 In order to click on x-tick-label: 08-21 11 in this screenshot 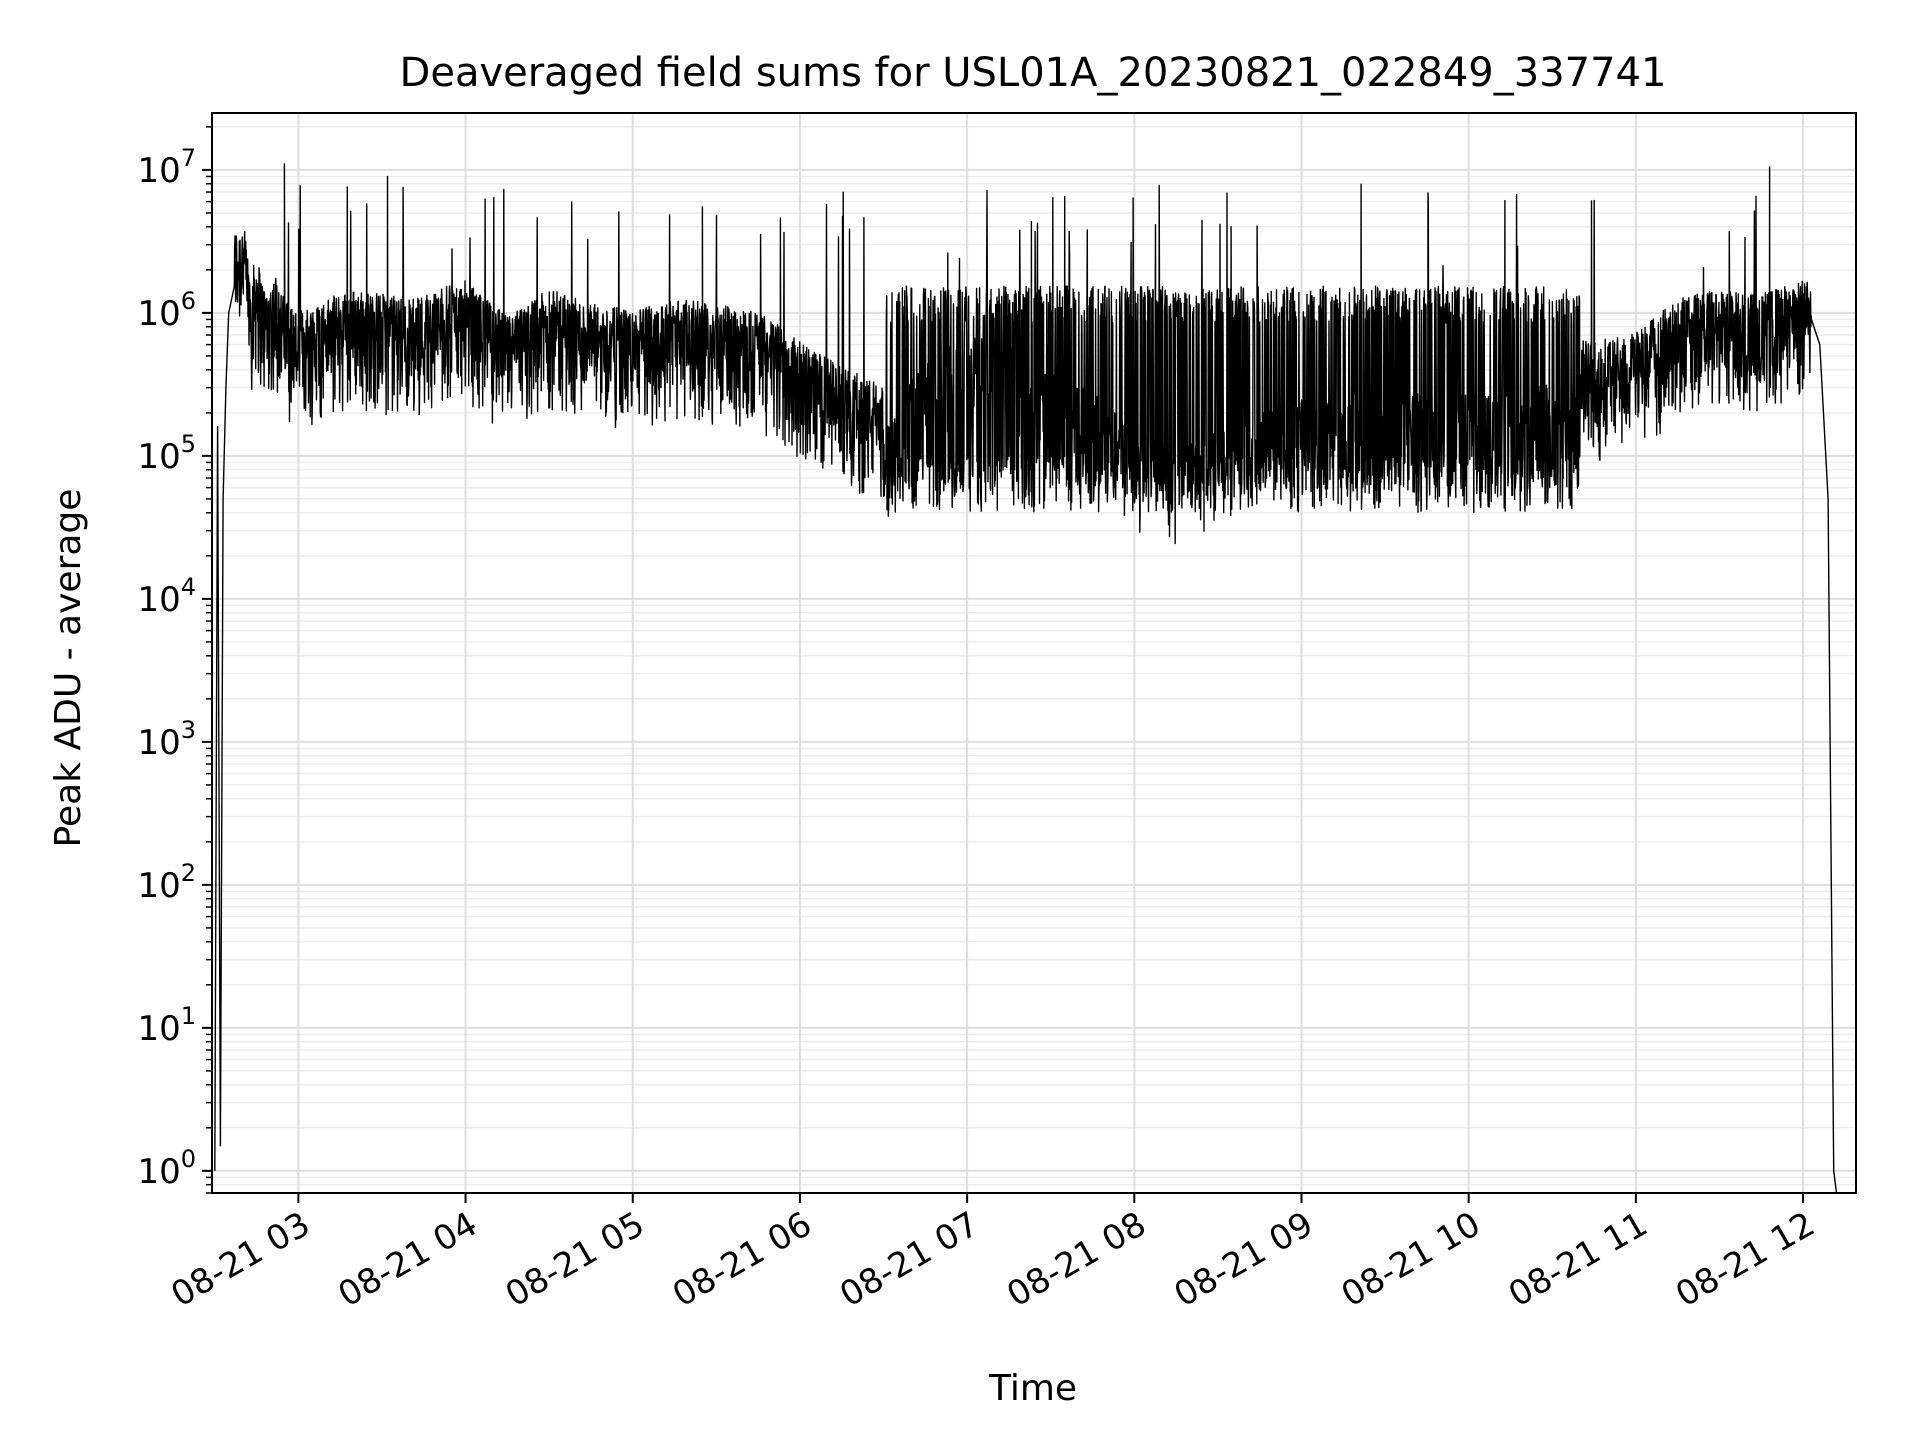, I will do `click(1578, 1259)`.